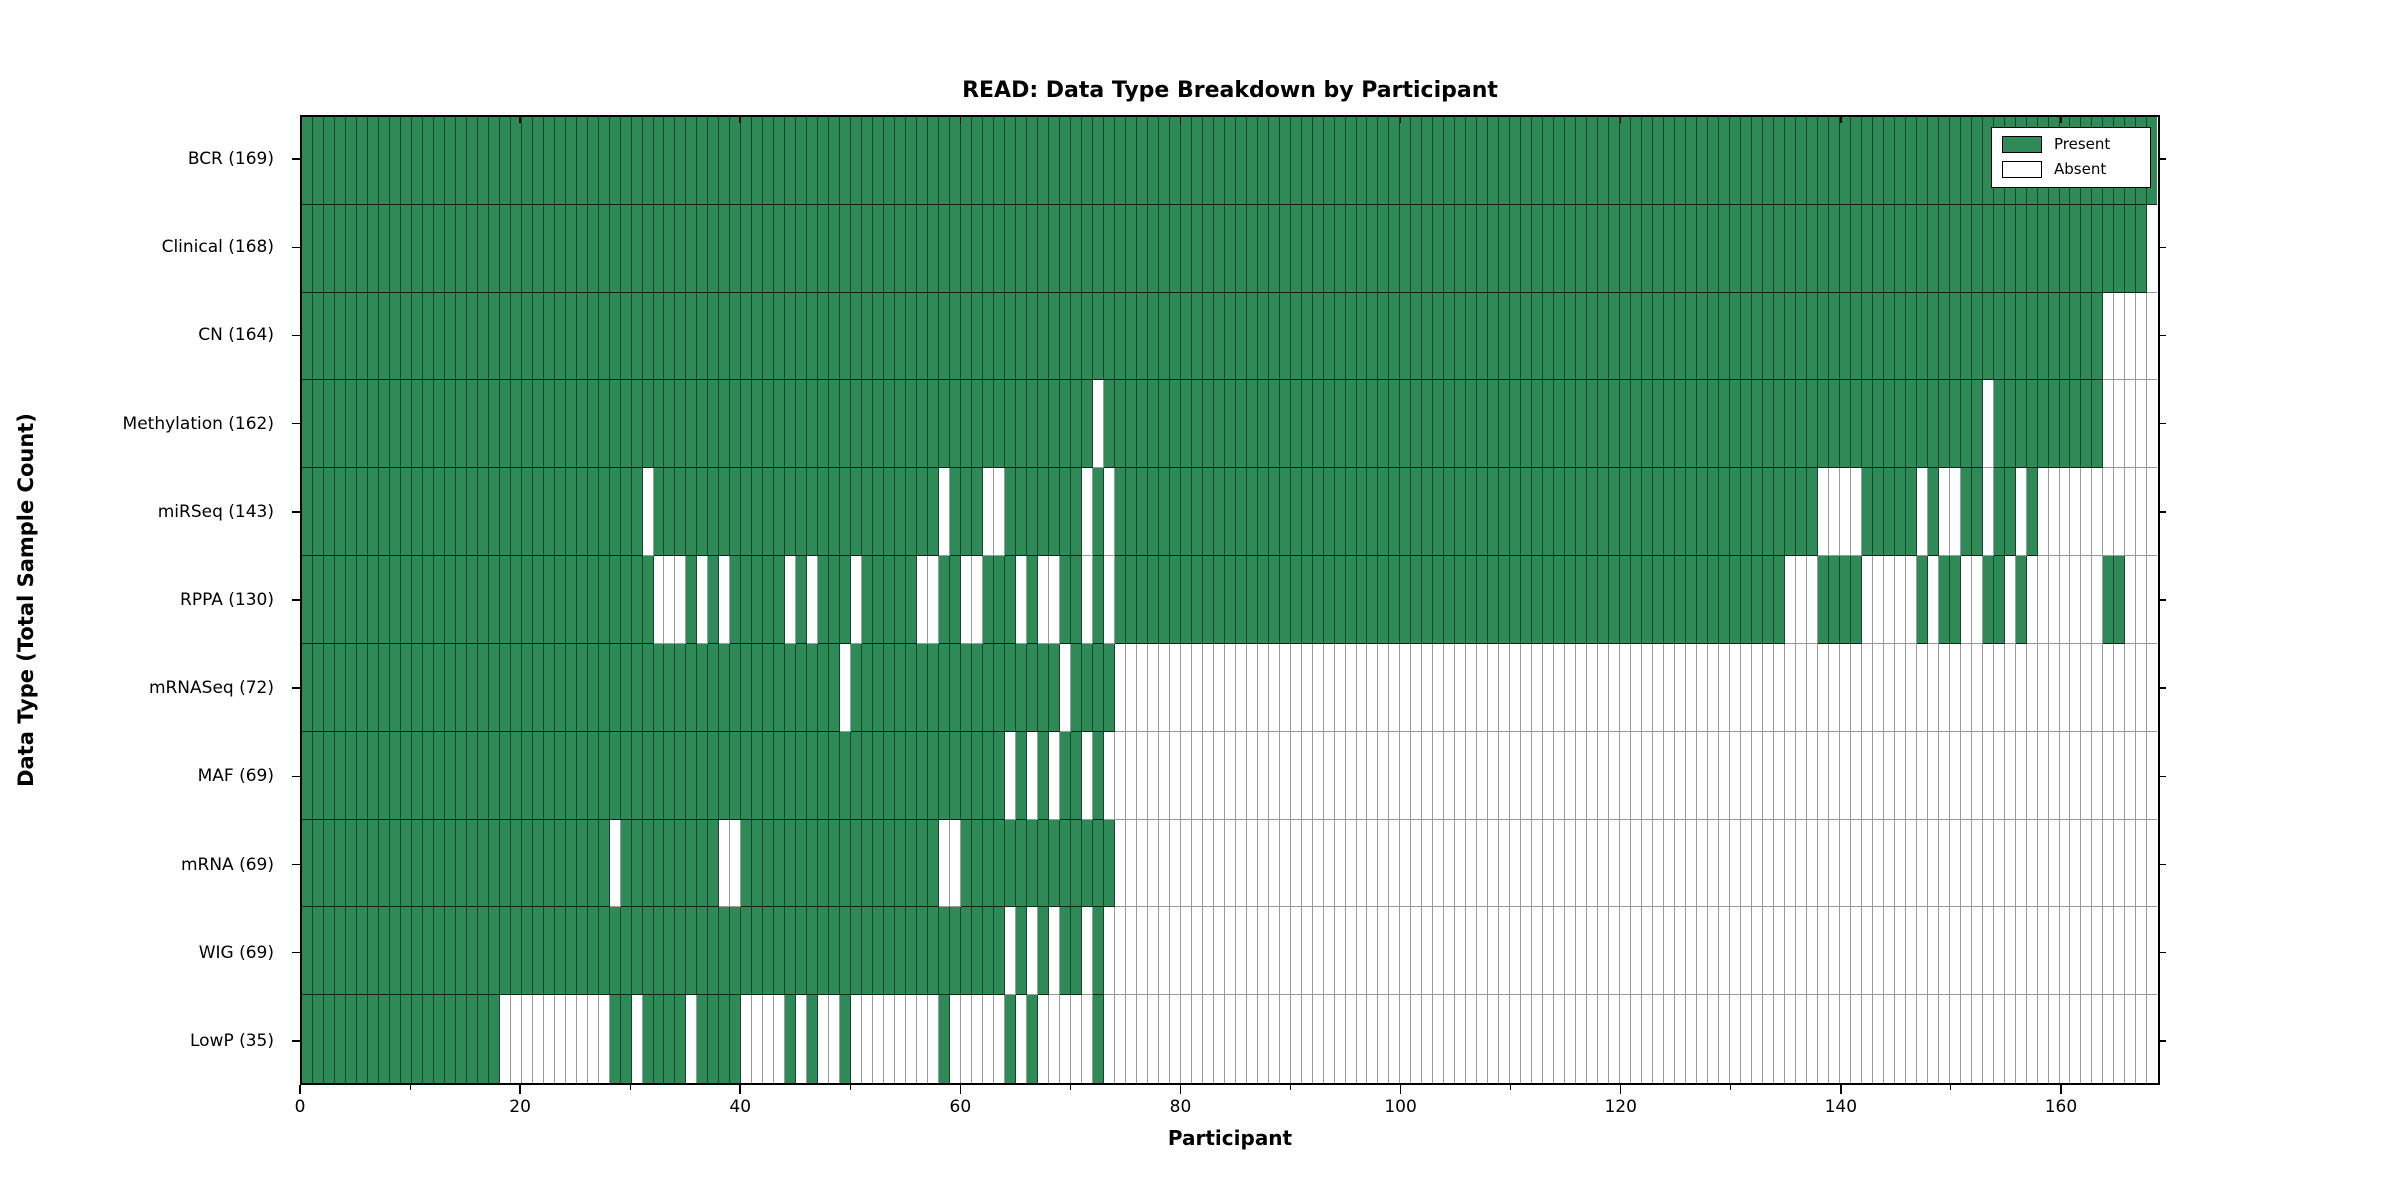 This screenshot has width=2400, height=1200. What do you see at coordinates (296, 159) in the screenshot?
I see `y-tick-BCR` at bounding box center [296, 159].